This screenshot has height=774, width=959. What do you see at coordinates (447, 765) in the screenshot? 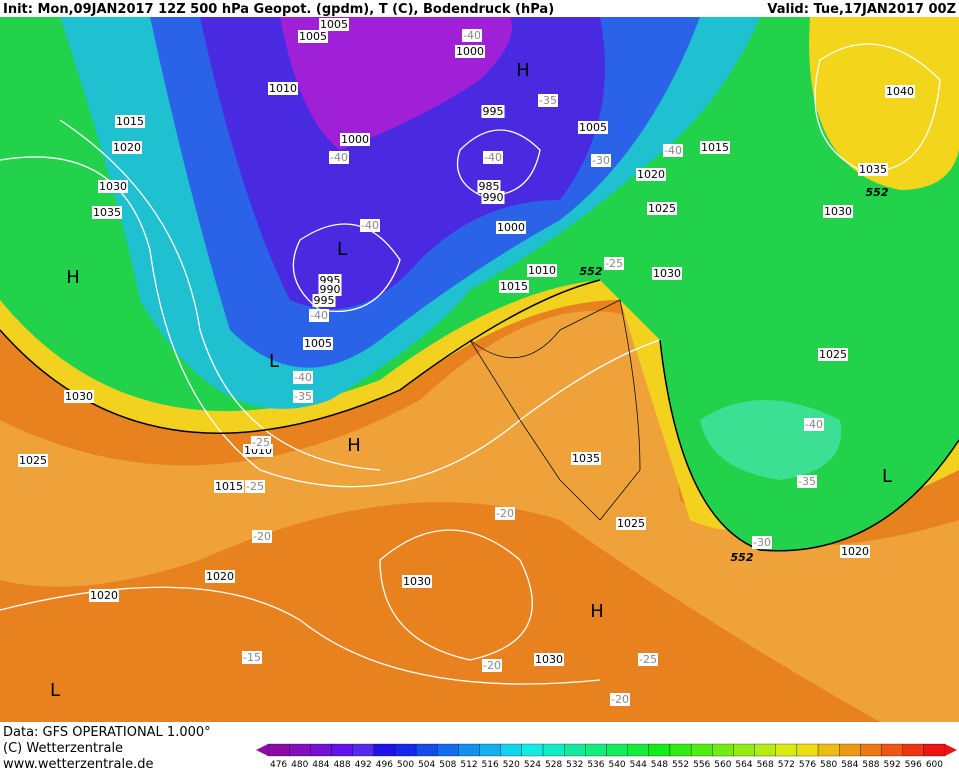
I see `colorbar-label: 508` at bounding box center [447, 765].